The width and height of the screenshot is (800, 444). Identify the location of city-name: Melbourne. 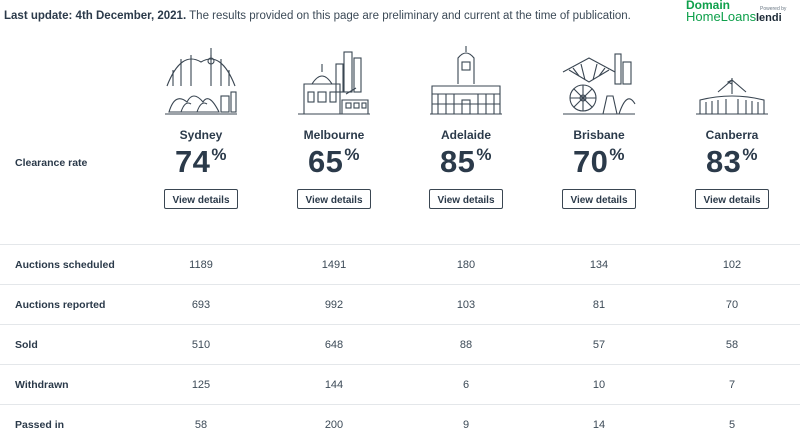
(334, 135).